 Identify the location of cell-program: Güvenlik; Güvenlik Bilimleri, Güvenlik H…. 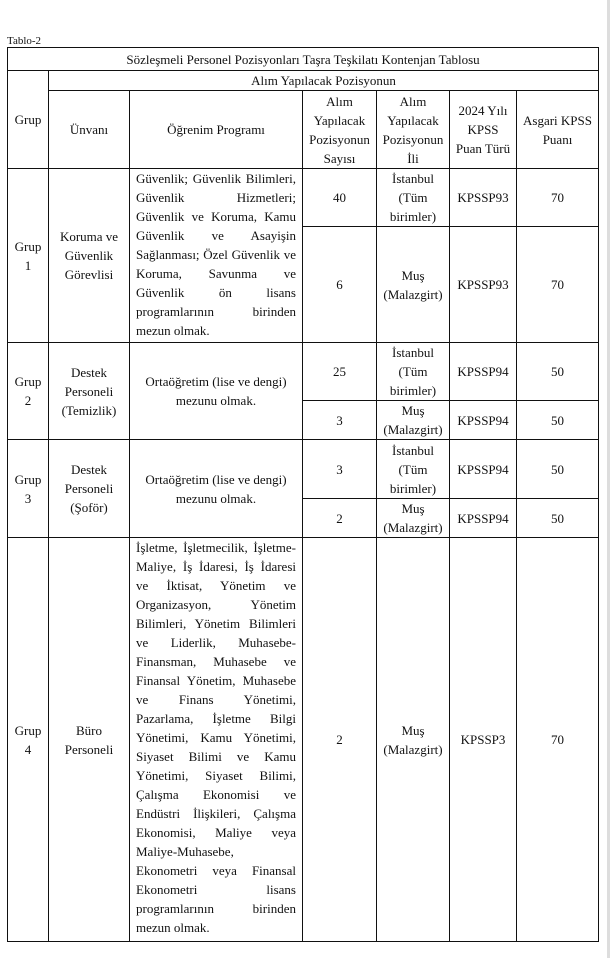
(216, 255).